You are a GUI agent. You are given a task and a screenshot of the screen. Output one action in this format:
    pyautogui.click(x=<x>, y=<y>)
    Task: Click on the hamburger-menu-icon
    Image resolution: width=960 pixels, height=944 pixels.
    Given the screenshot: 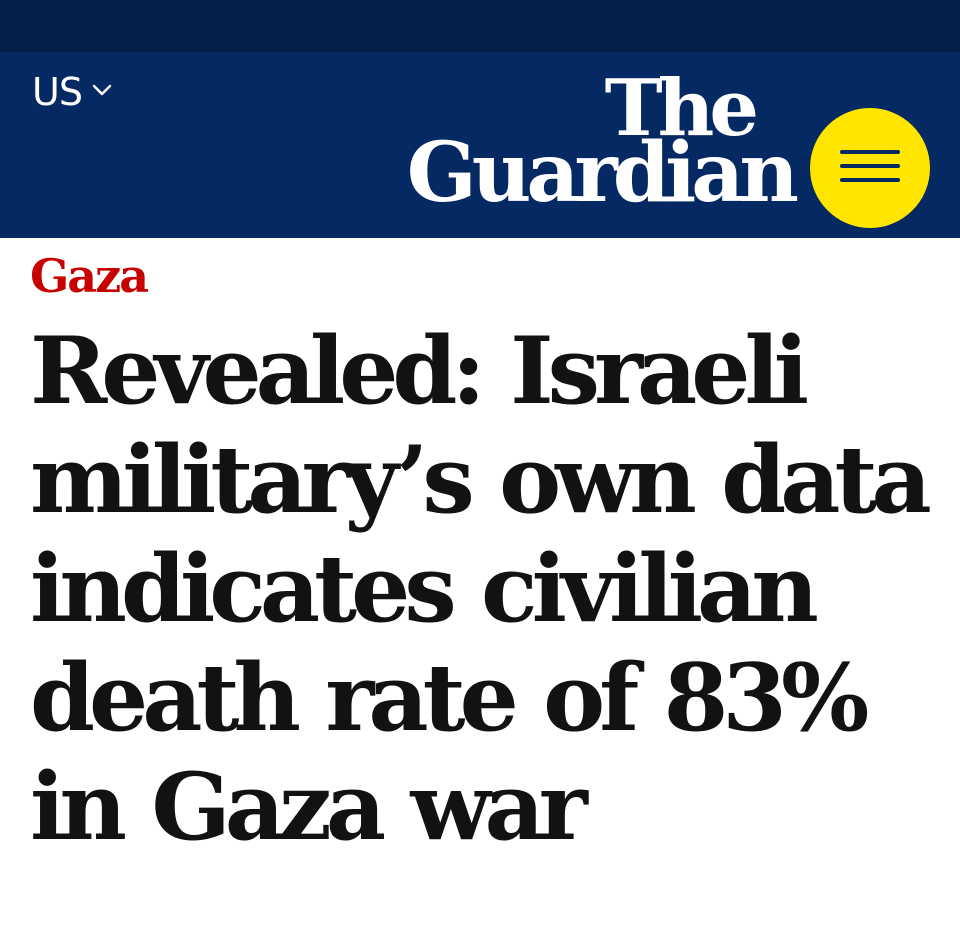 What is the action you would take?
    pyautogui.click(x=870, y=168)
    